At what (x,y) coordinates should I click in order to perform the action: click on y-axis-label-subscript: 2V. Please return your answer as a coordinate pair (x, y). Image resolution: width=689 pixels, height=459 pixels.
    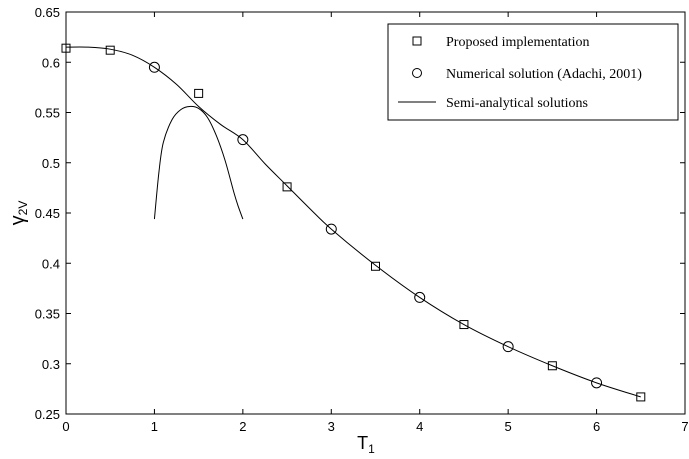
    Looking at the image, I should click on (23, 208).